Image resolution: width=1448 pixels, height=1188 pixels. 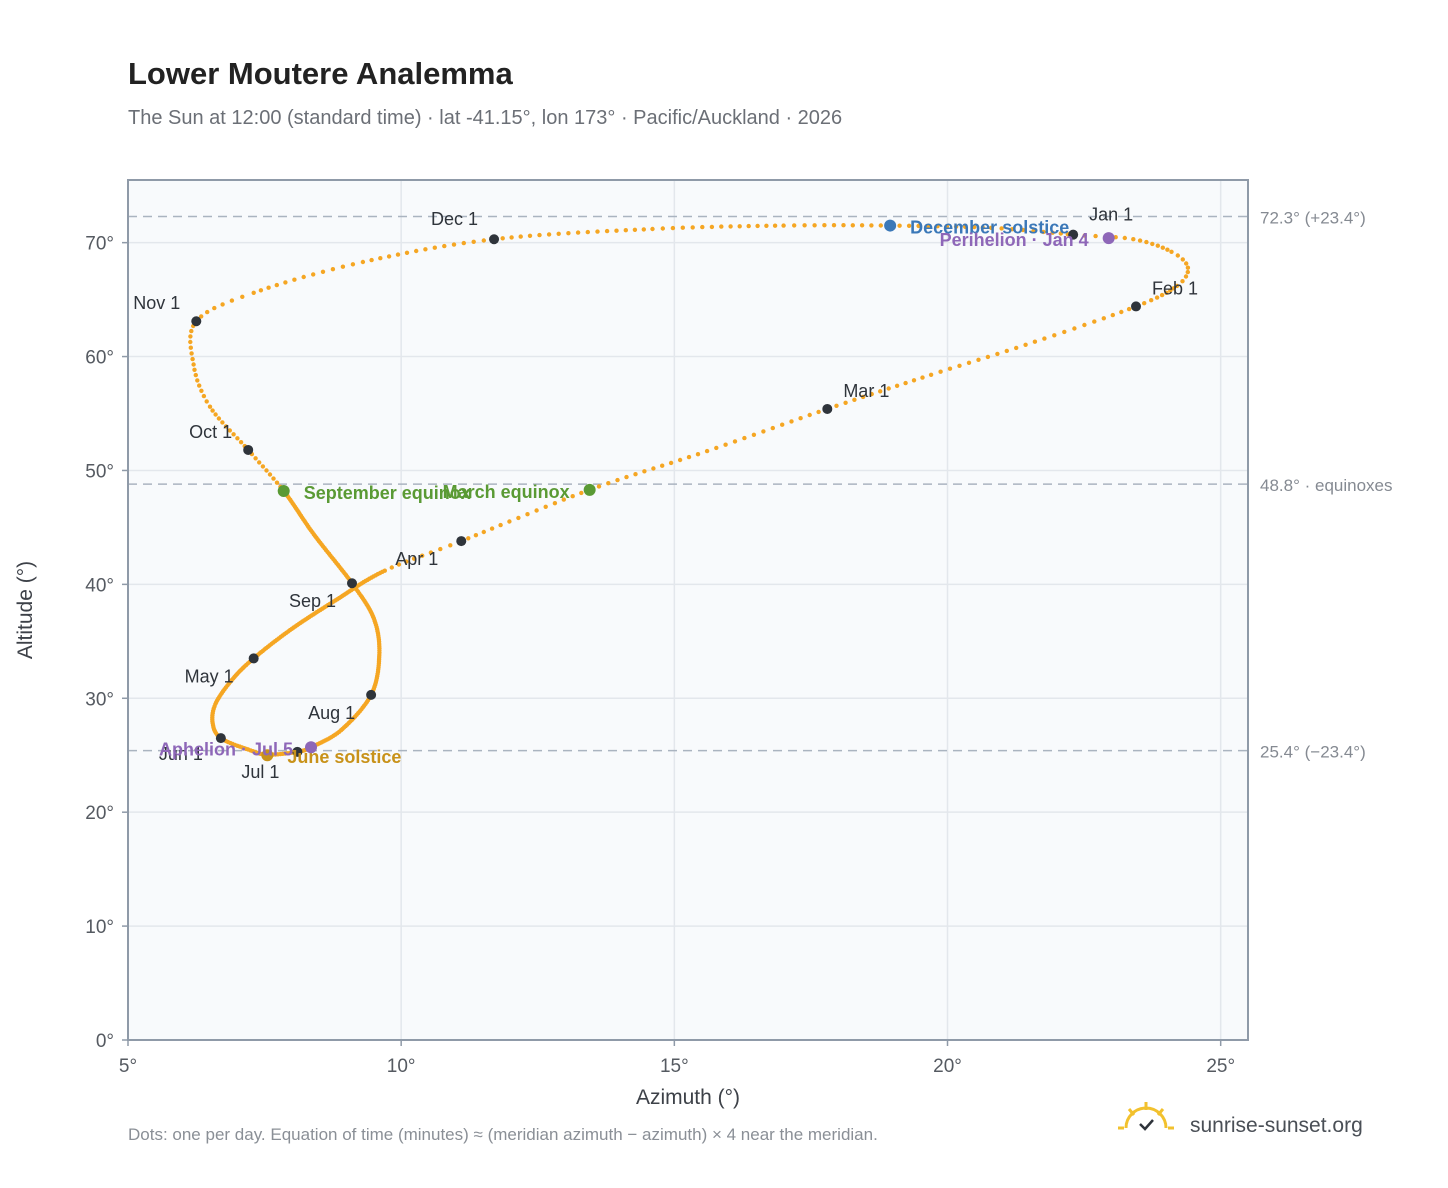 What do you see at coordinates (128, 1066) in the screenshot?
I see `x-tick-label: 5°` at bounding box center [128, 1066].